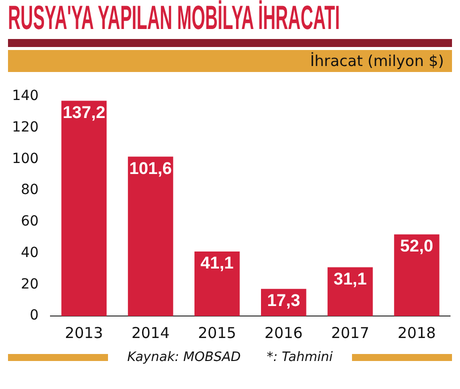  I want to click on data-label: 31,1, so click(350, 278).